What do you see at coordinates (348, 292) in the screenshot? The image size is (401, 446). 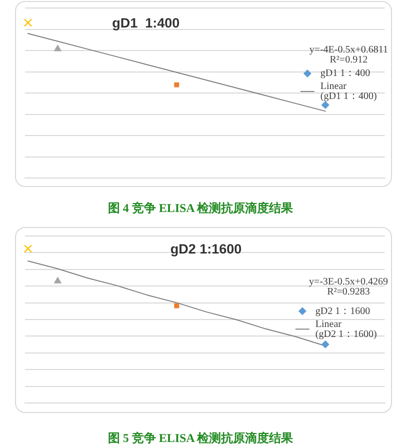 I see `annotation: R²=0.9283` at bounding box center [348, 292].